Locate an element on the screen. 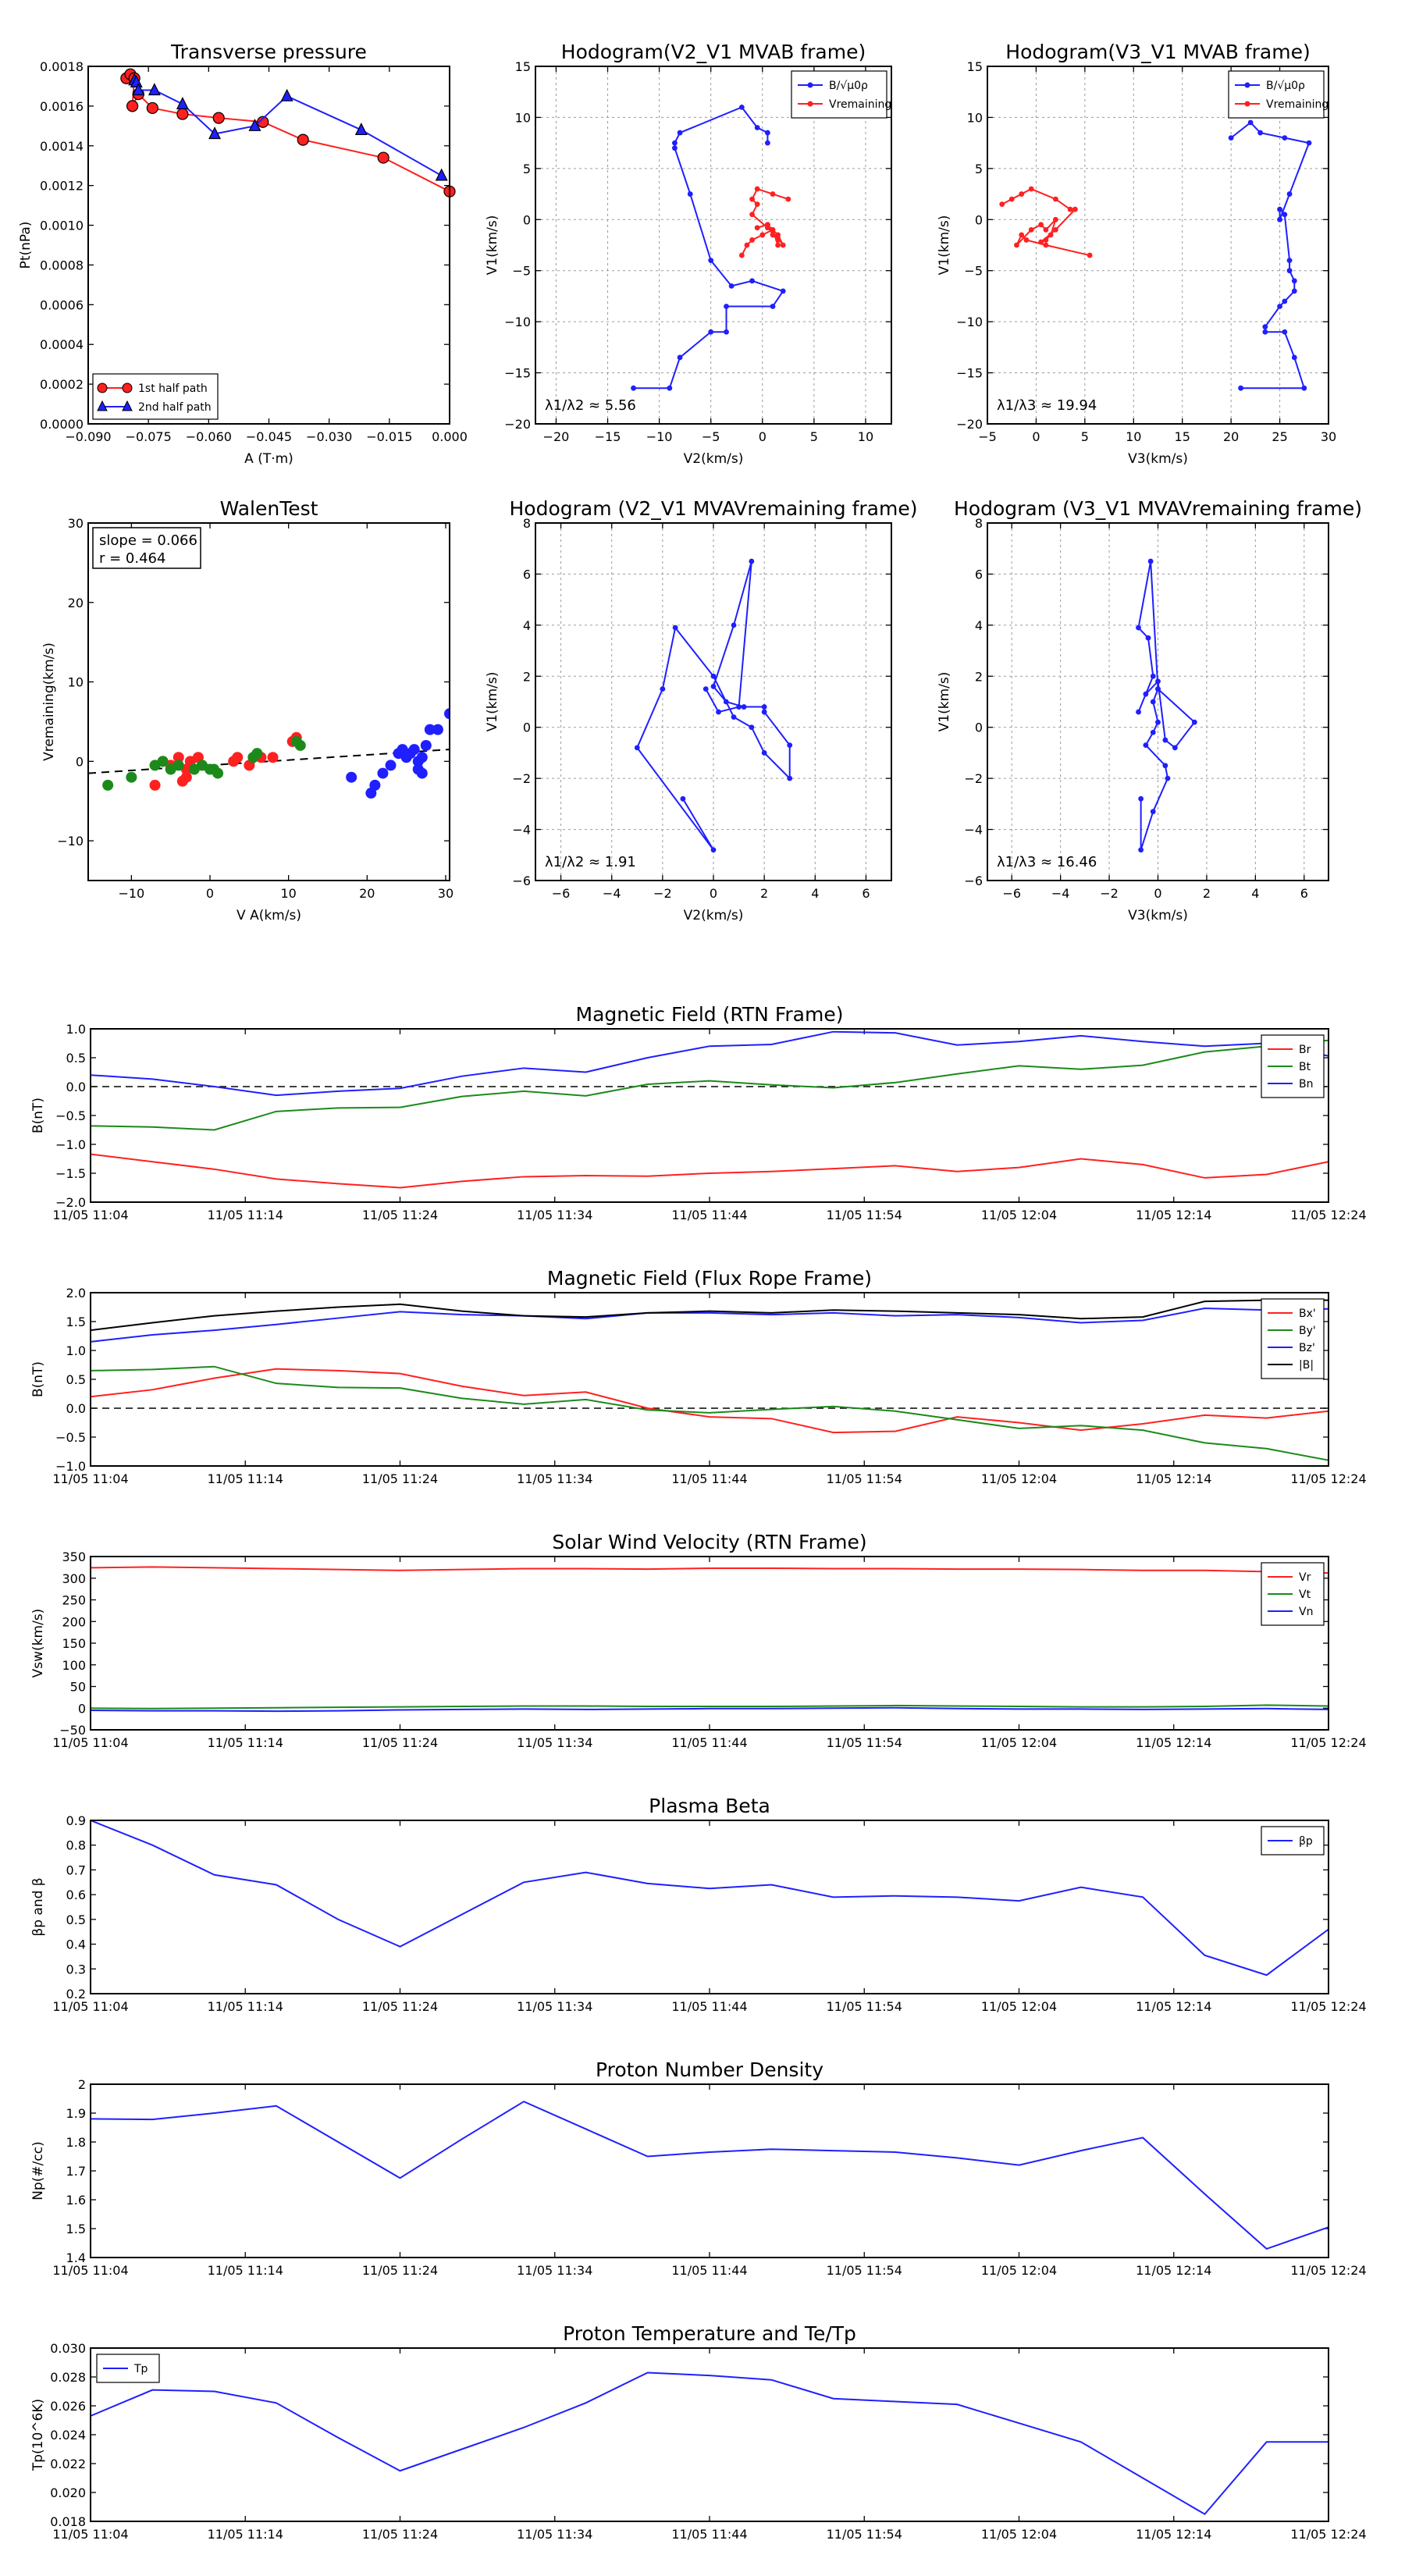 Image resolution: width=1405 pixels, height=2576 pixels. y-tick-label: 1.5 is located at coordinates (76, 2229).